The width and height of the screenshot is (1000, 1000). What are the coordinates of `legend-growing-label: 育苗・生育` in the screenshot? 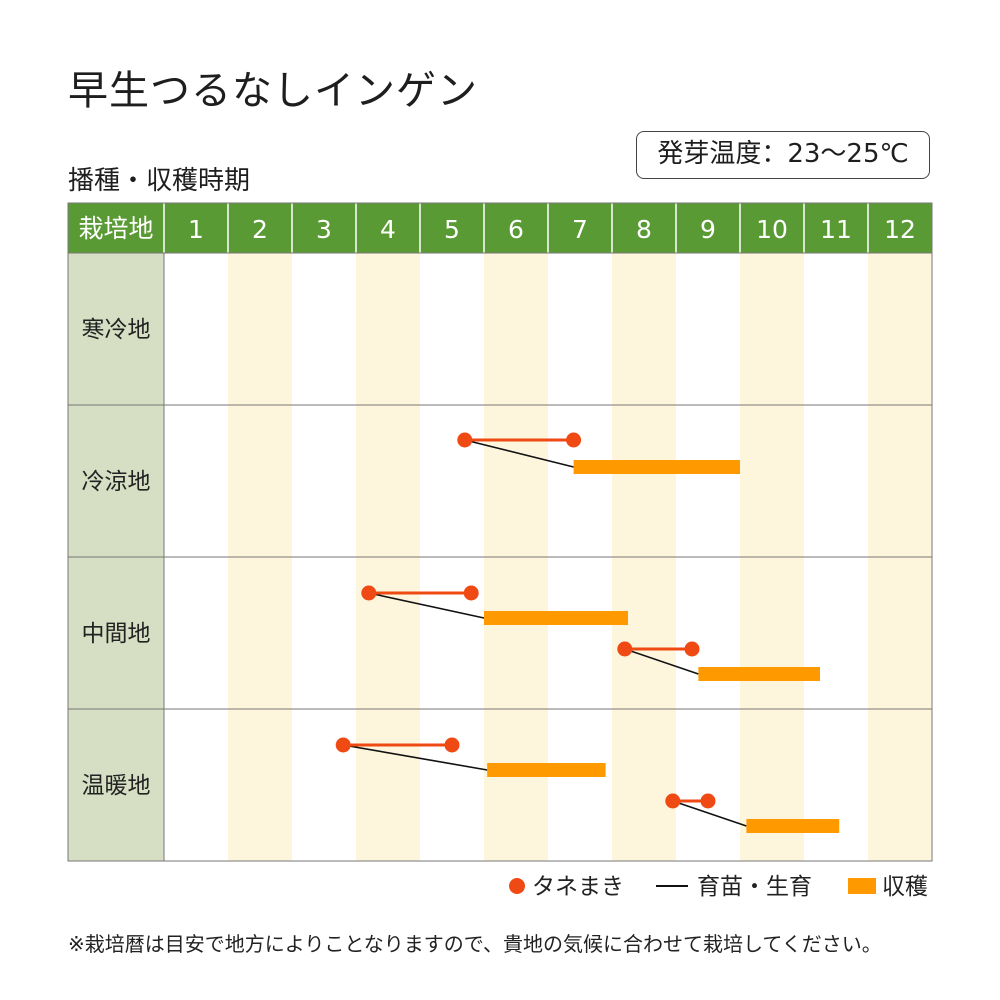 It's located at (754, 887).